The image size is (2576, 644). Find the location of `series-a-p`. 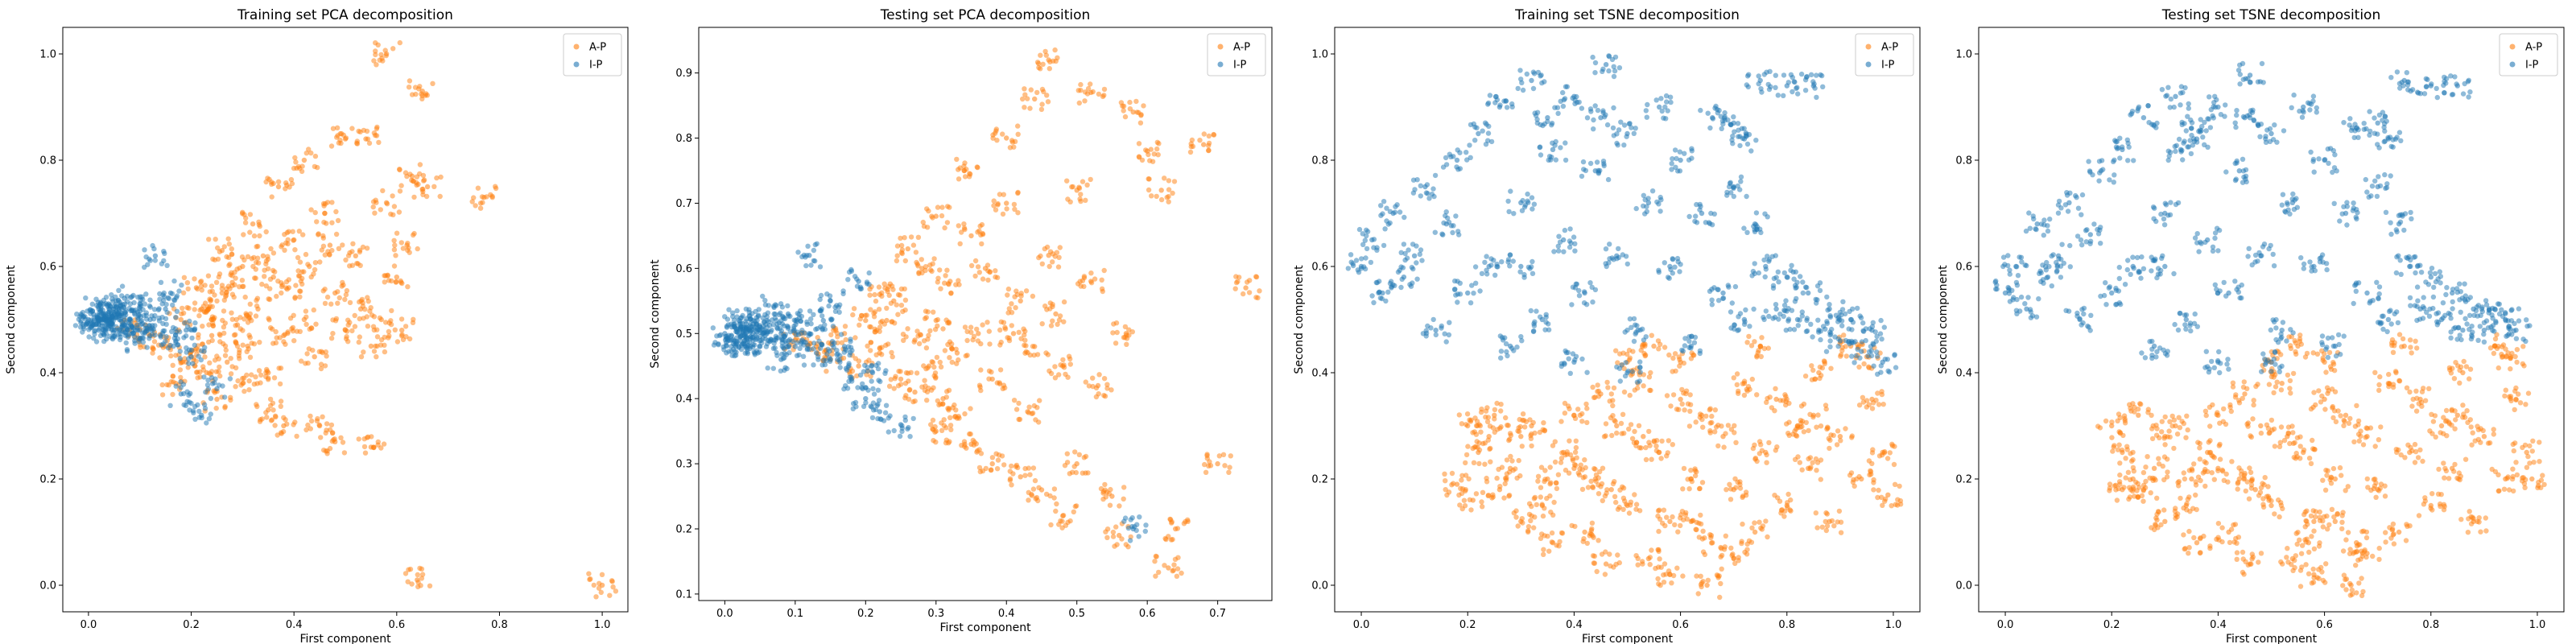

series-a-p is located at coordinates (1673, 466).